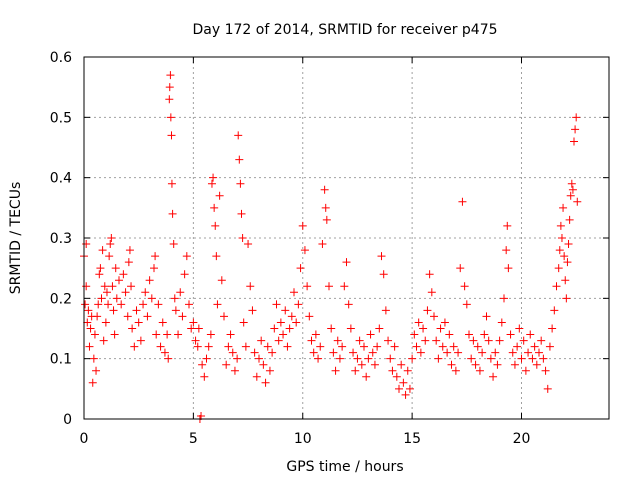 Image resolution: width=640 pixels, height=480 pixels. What do you see at coordinates (61, 299) in the screenshot?
I see `y-tick-label: 0.2` at bounding box center [61, 299].